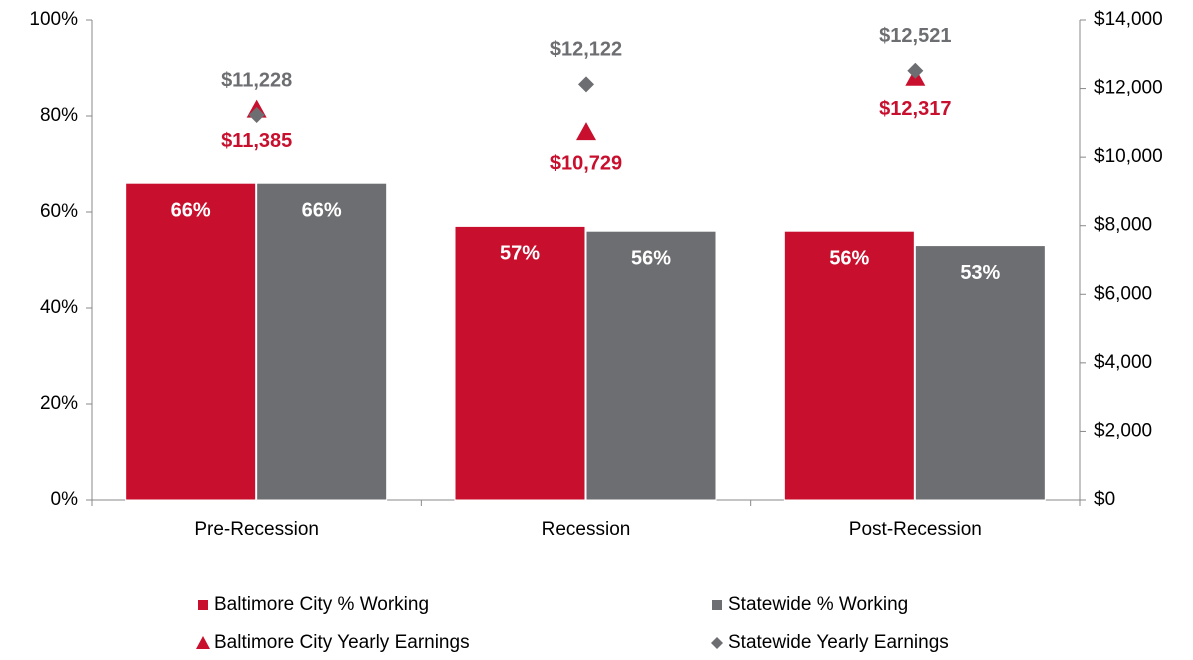 The image size is (1193, 660). Describe the element at coordinates (980, 273) in the screenshot. I see `bar-label: 53%` at that location.